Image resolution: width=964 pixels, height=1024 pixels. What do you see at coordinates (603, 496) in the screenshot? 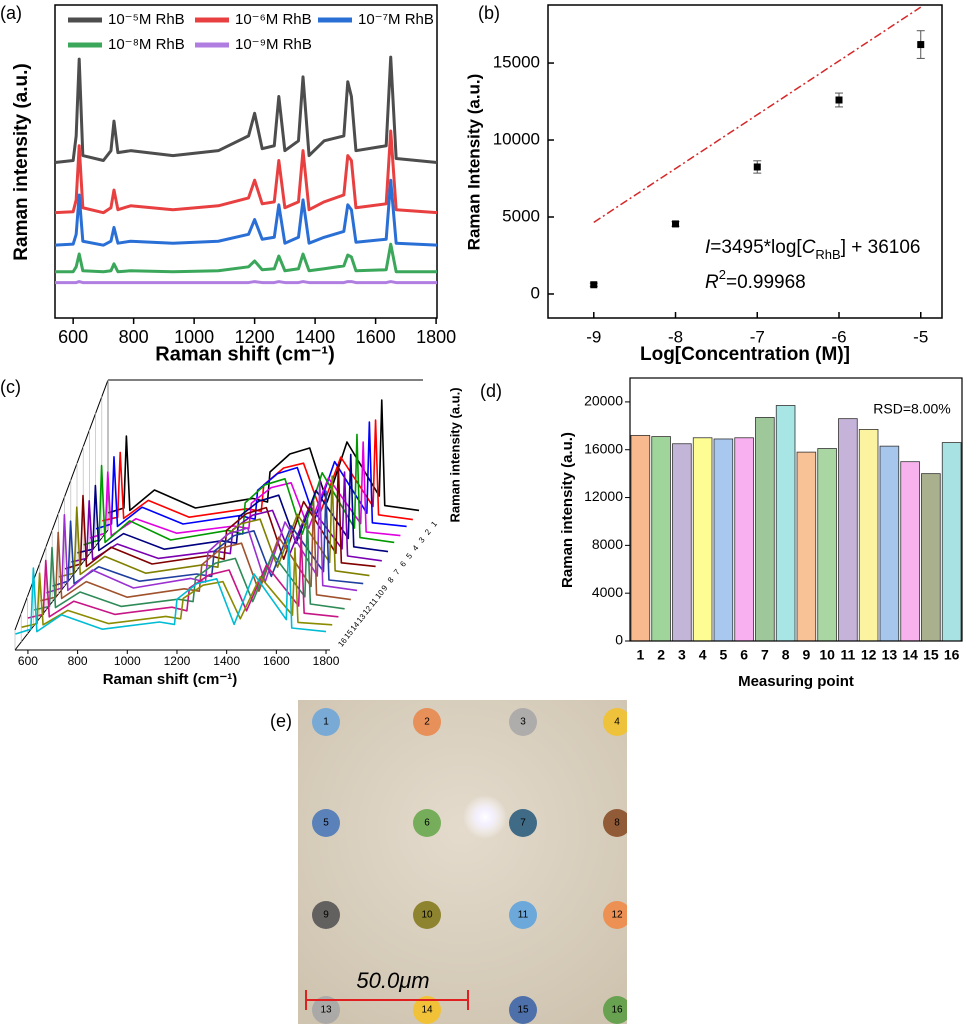
I see `y-tick-label: 12000` at bounding box center [603, 496].